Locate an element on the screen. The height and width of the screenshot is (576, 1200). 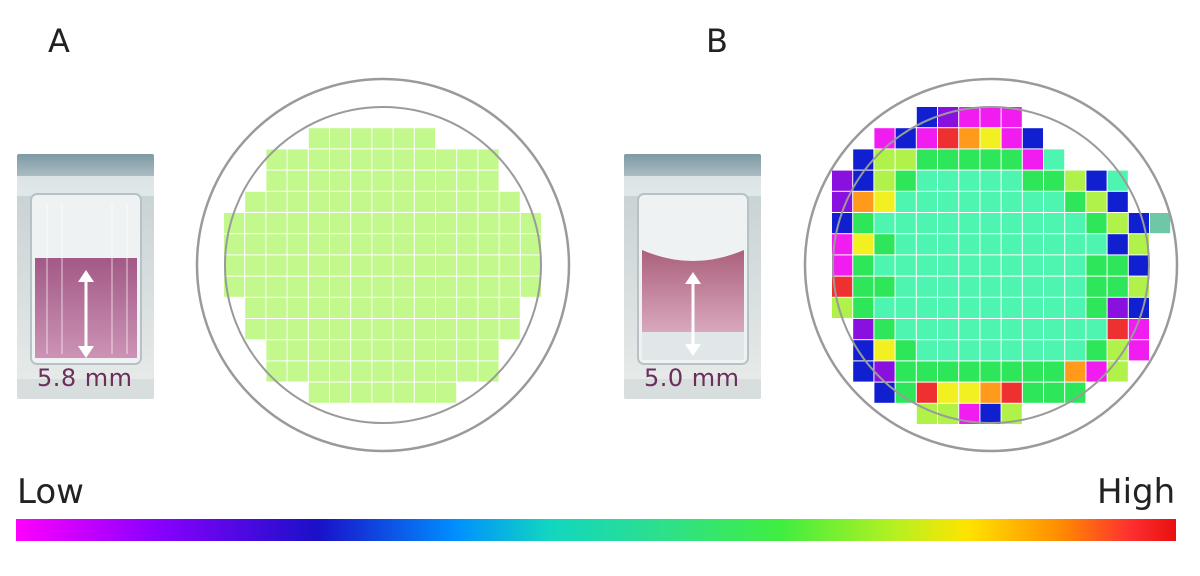
color-scale-bar is located at coordinates (596, 530).